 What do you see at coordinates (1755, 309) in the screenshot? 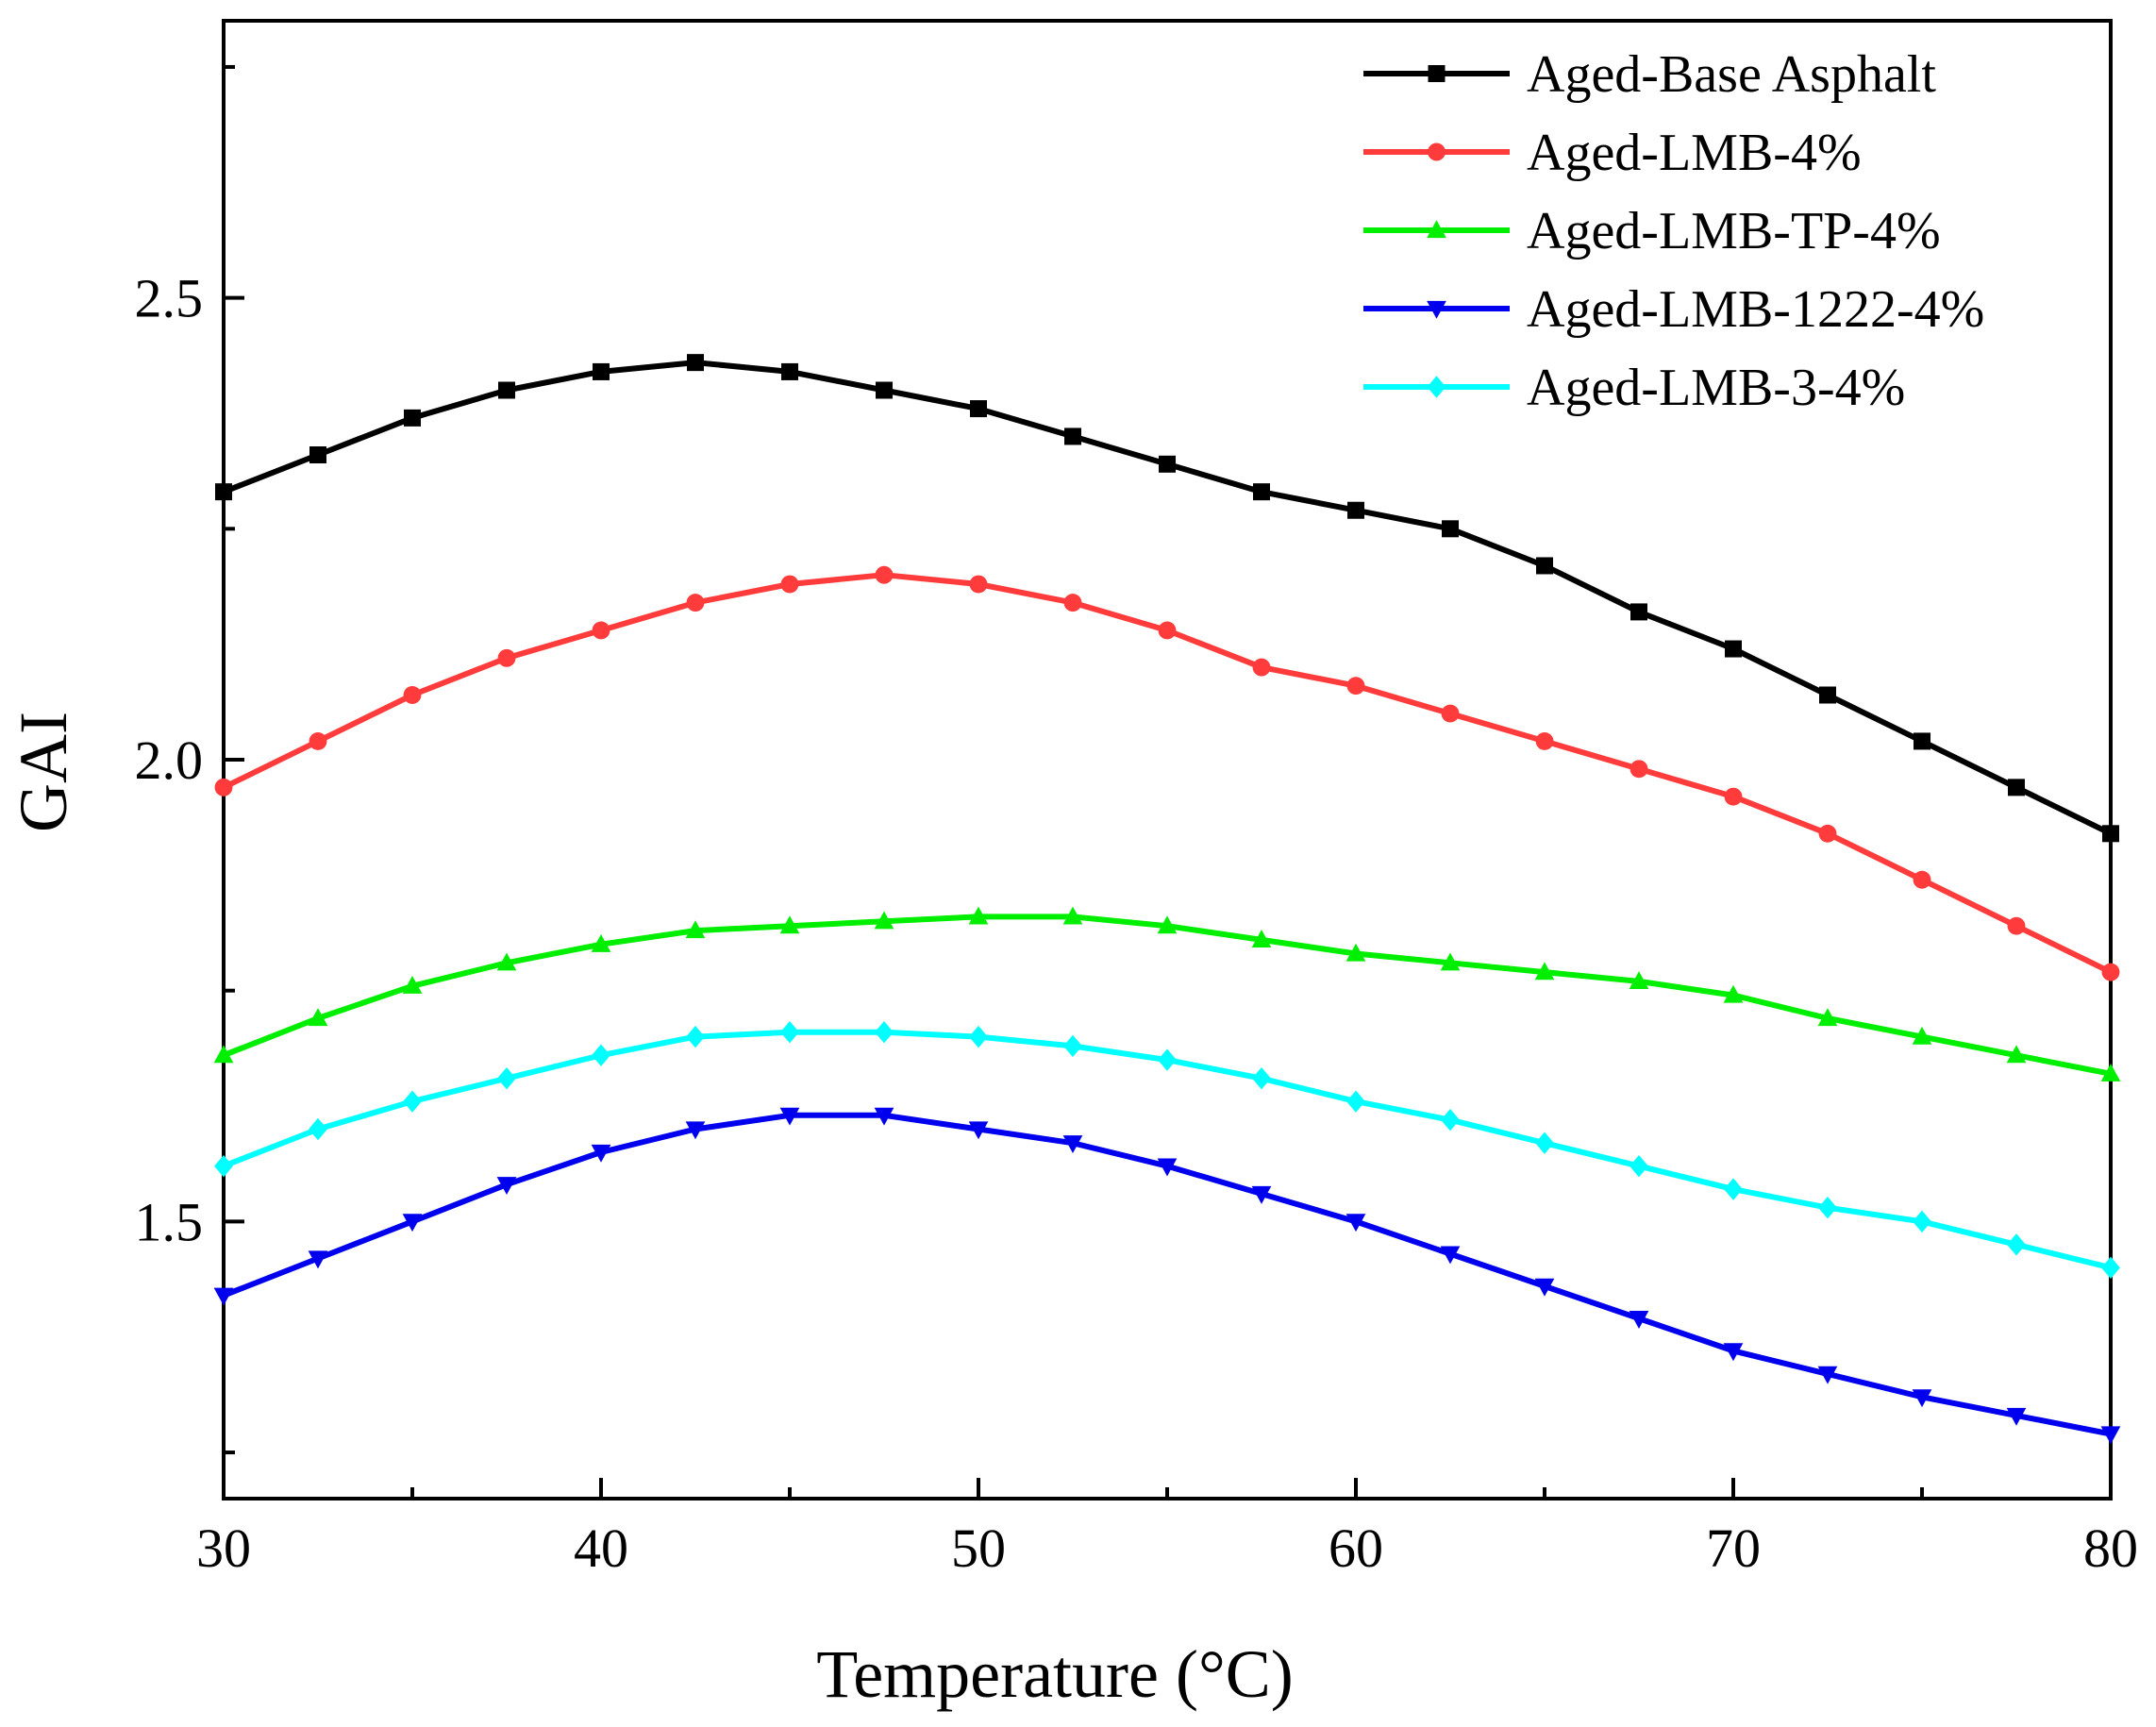
I see `legend-label: Aged-LMB-1222-4%` at bounding box center [1755, 309].